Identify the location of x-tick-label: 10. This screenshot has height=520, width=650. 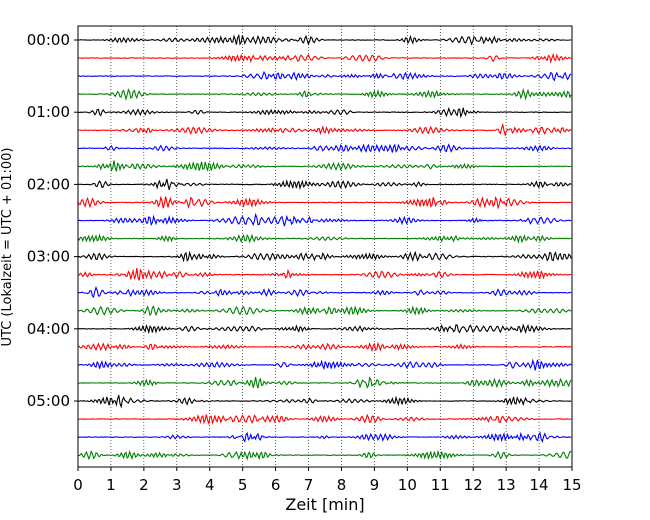
(407, 485).